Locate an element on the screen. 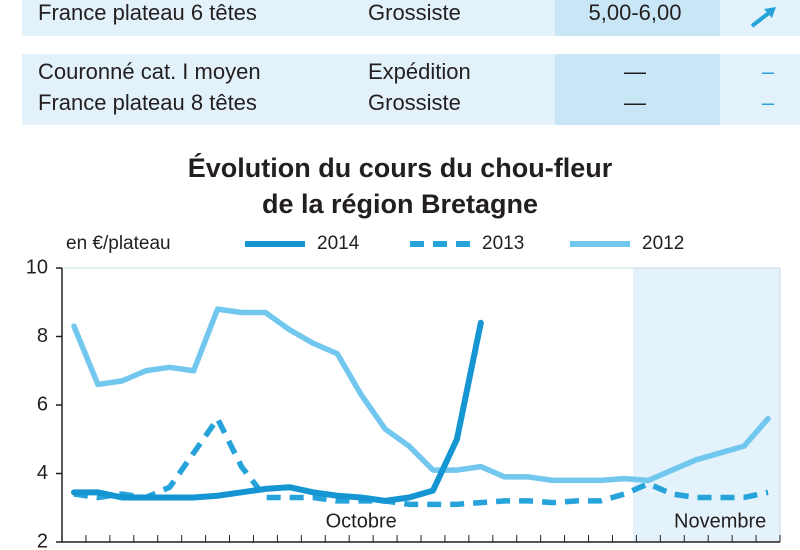 The height and width of the screenshot is (550, 800). legend-label: 2012 is located at coordinates (663, 243).